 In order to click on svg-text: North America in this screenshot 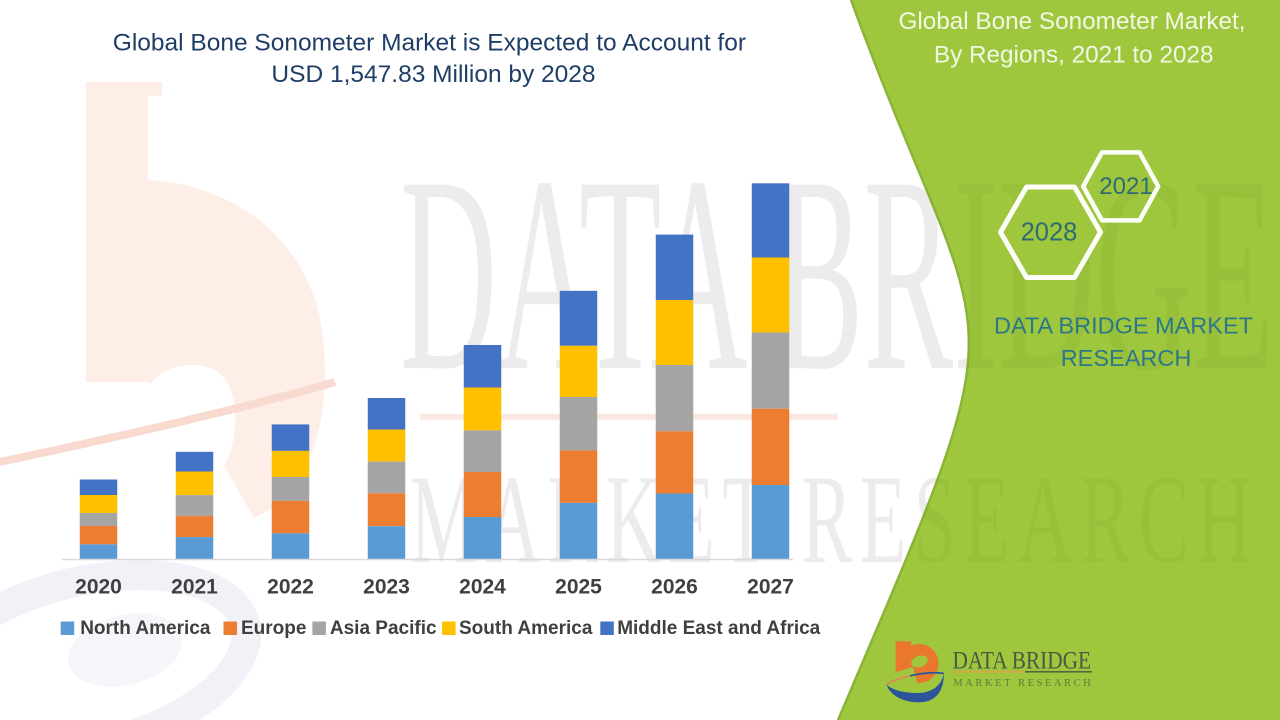, I will do `click(145, 628)`.